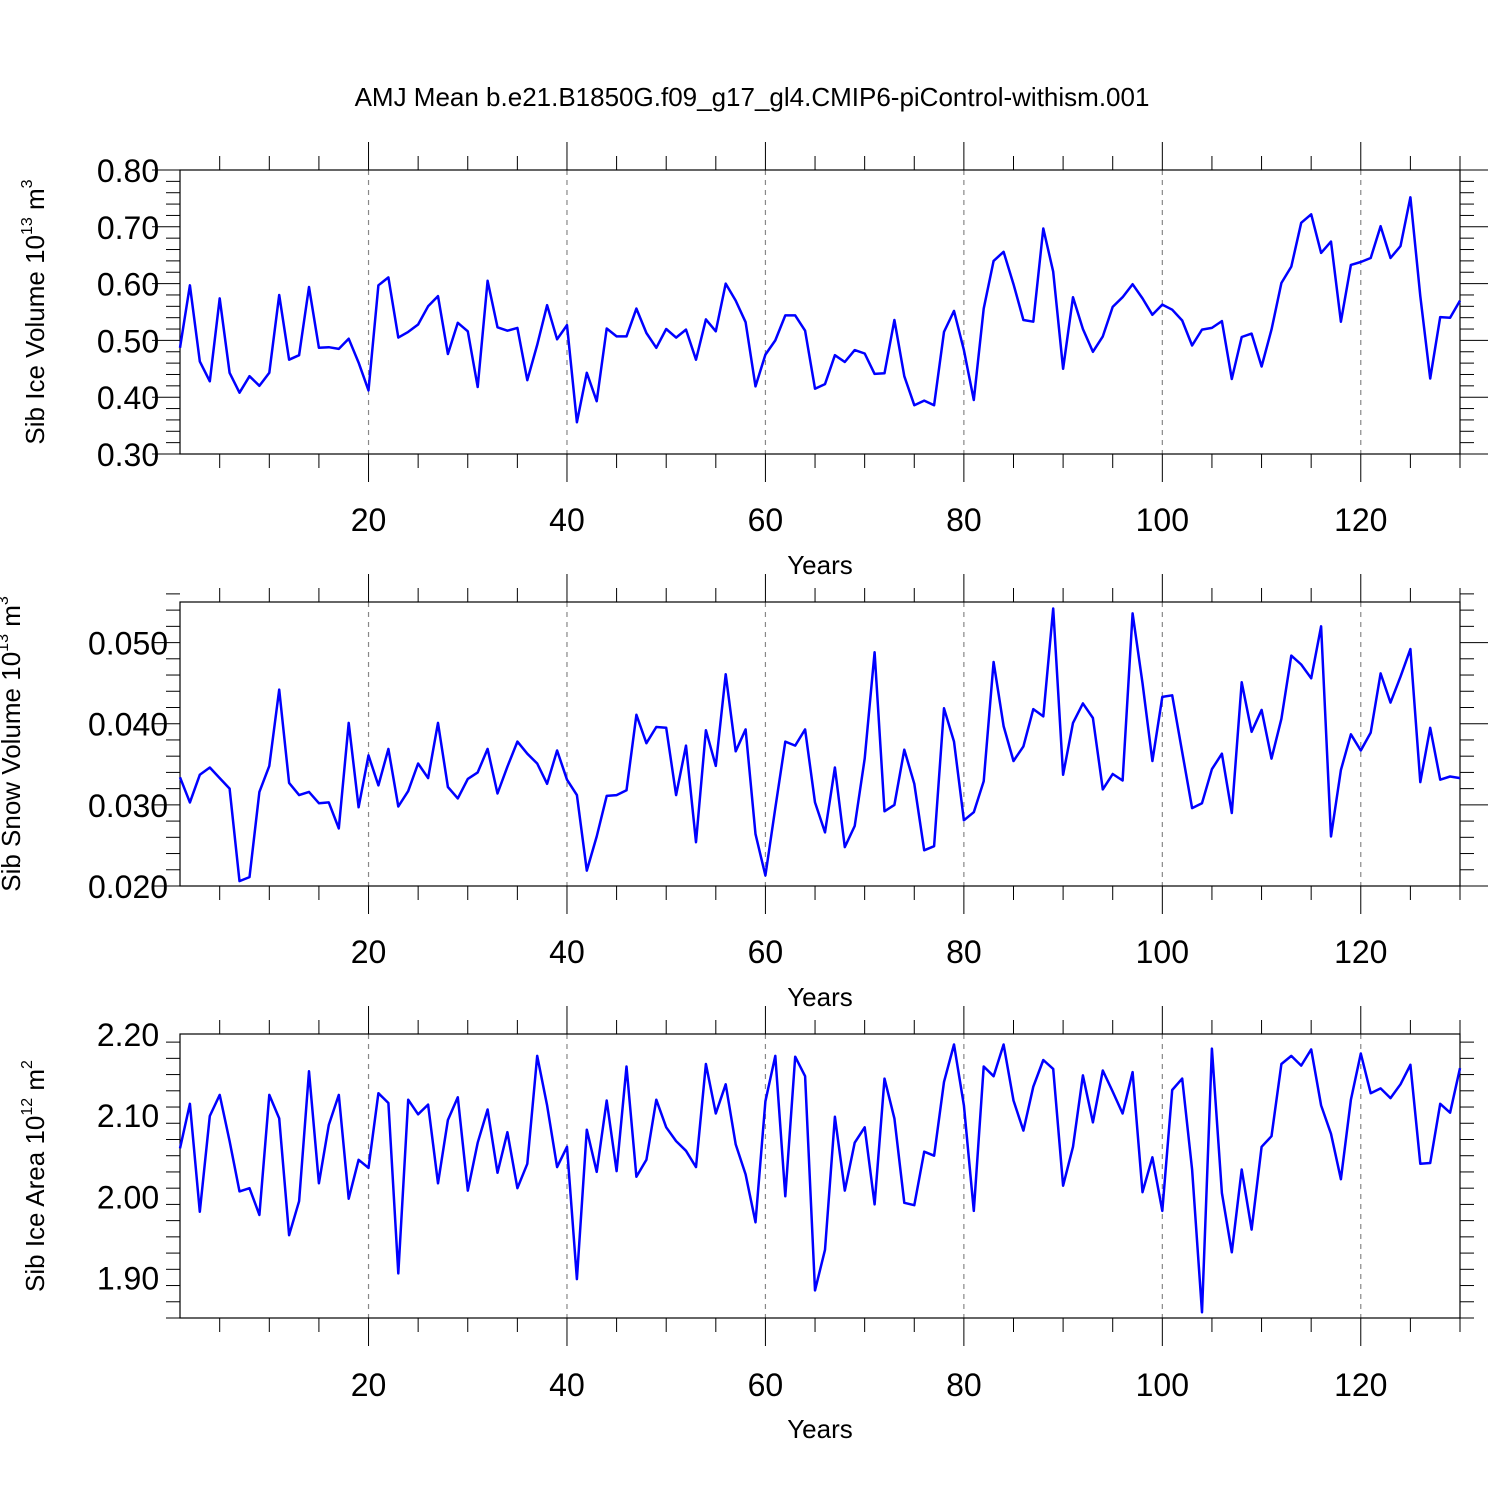 This screenshot has width=1500, height=1500. What do you see at coordinates (35, 1204) in the screenshot?
I see `y-axis-label-text: Sib Ice Area 10` at bounding box center [35, 1204].